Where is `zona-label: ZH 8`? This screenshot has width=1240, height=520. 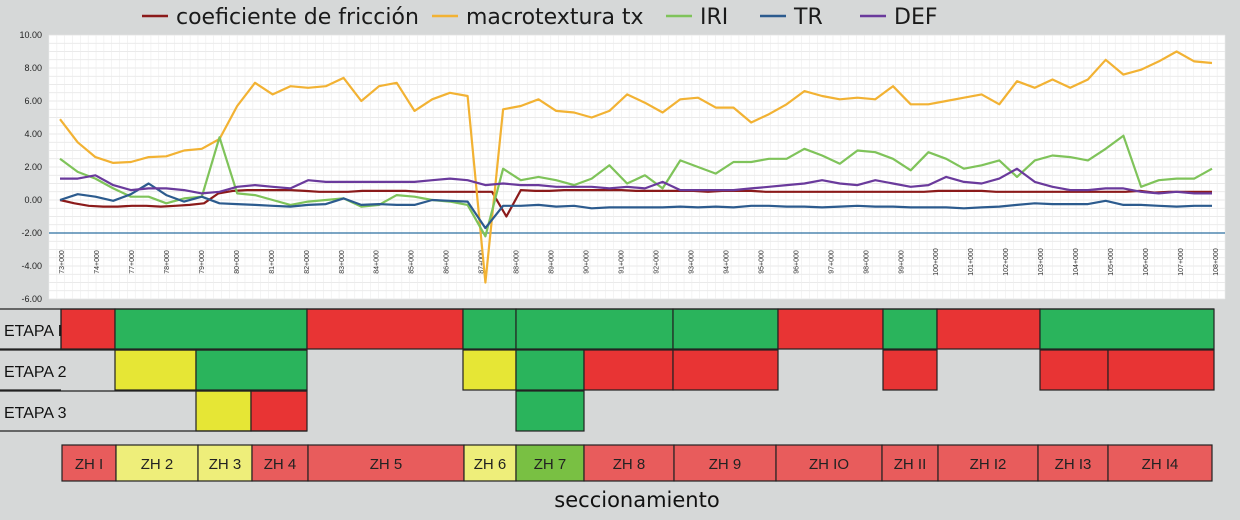
zona-label: ZH 8 is located at coordinates (629, 464).